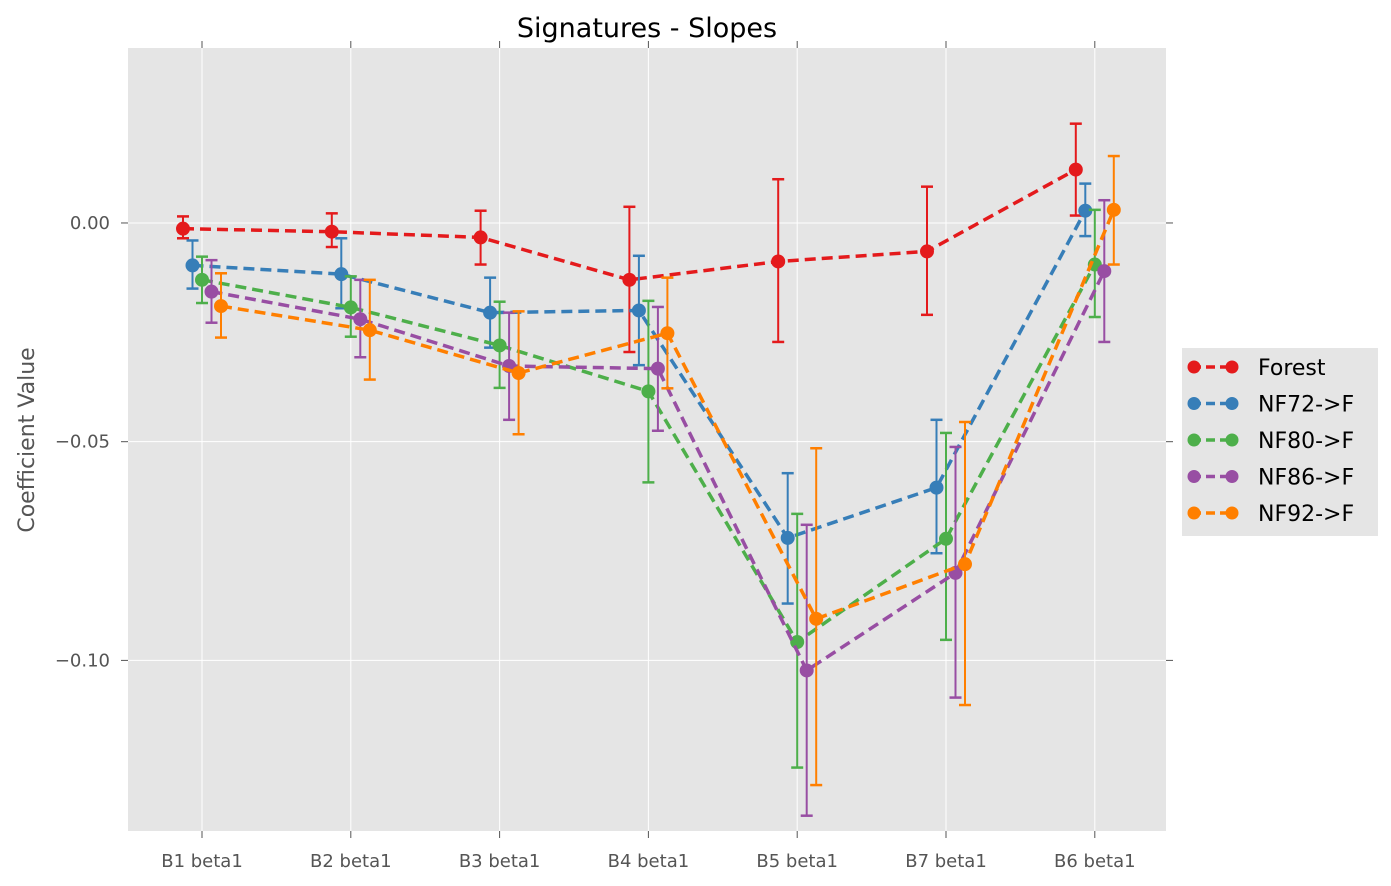  I want to click on legend-label: Forest, so click(1292, 368).